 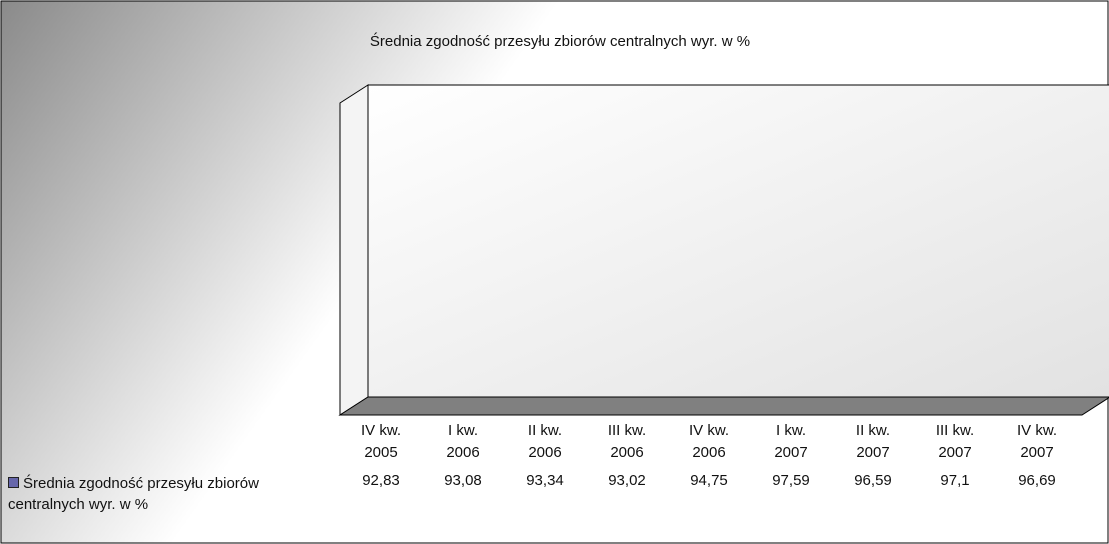 I want to click on x-tick-label: II kw. 2007, so click(x=873, y=441).